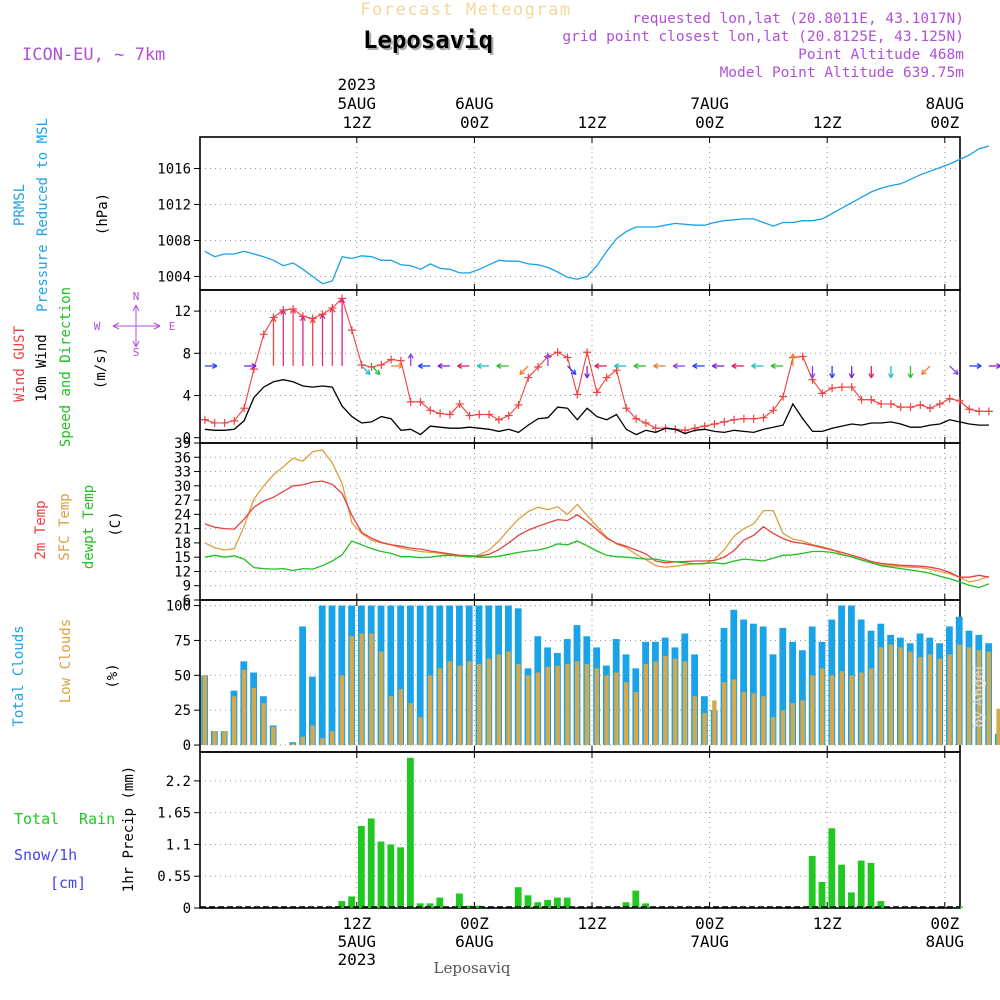 The width and height of the screenshot is (1000, 1000). Describe the element at coordinates (945, 941) in the screenshot. I see `bottom-time-label: 8AUG` at that location.